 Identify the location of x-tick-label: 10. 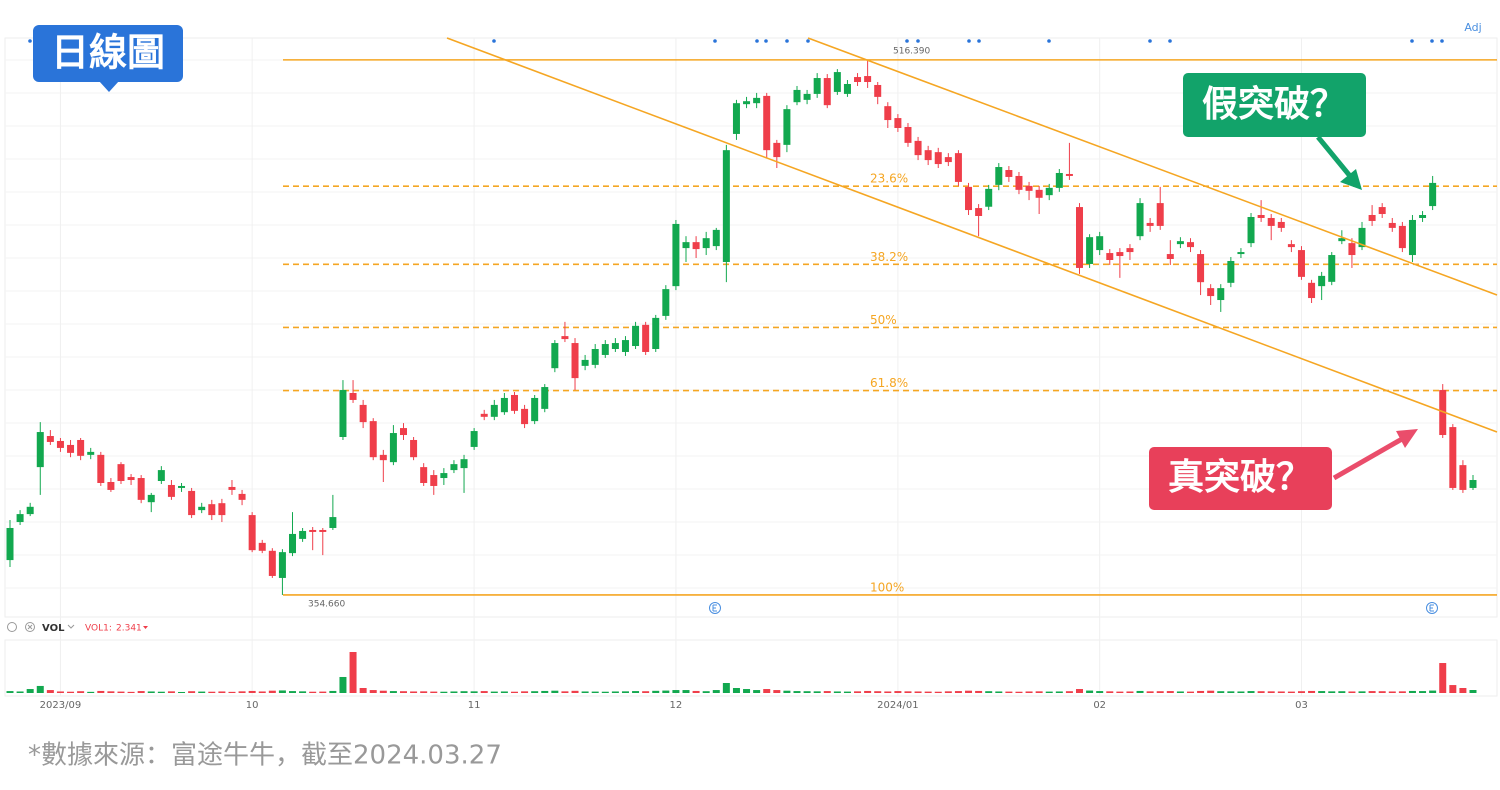
(252, 705).